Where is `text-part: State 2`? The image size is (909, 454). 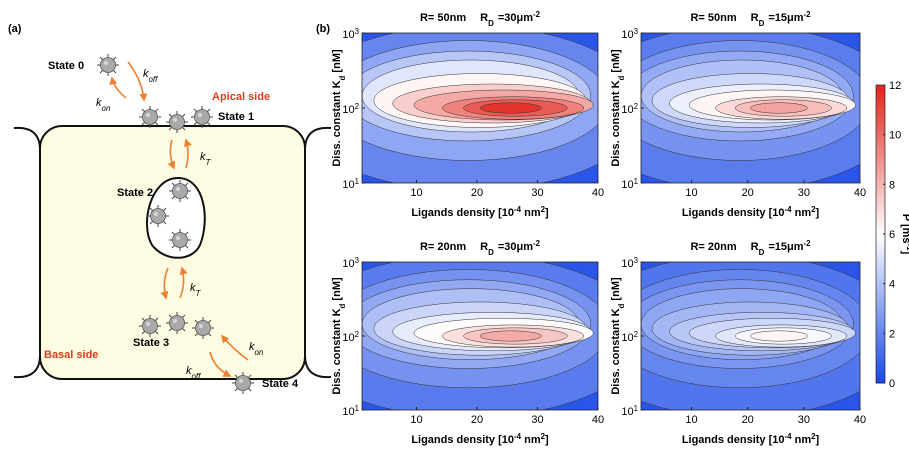
text-part: State 2 is located at coordinates (135, 193).